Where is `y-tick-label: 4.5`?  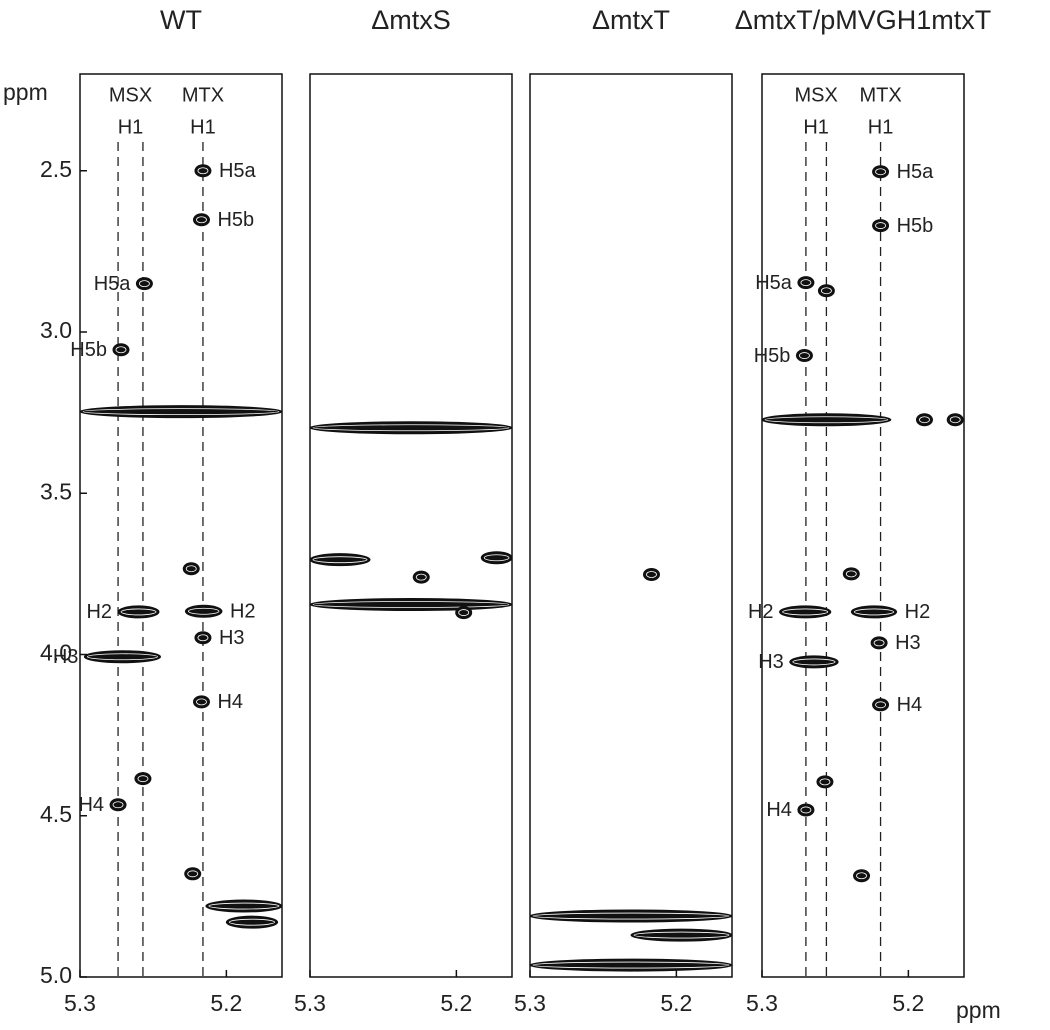 y-tick-label: 4.5 is located at coordinates (56, 814).